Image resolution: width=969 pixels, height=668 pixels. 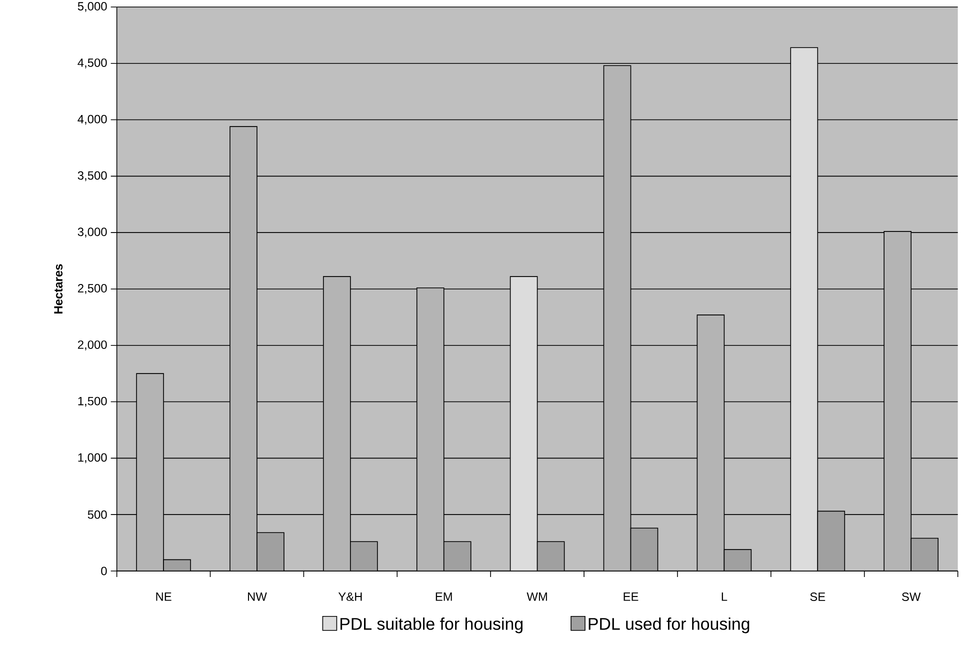 I want to click on y-tick-label: 2,500, so click(x=92, y=289).